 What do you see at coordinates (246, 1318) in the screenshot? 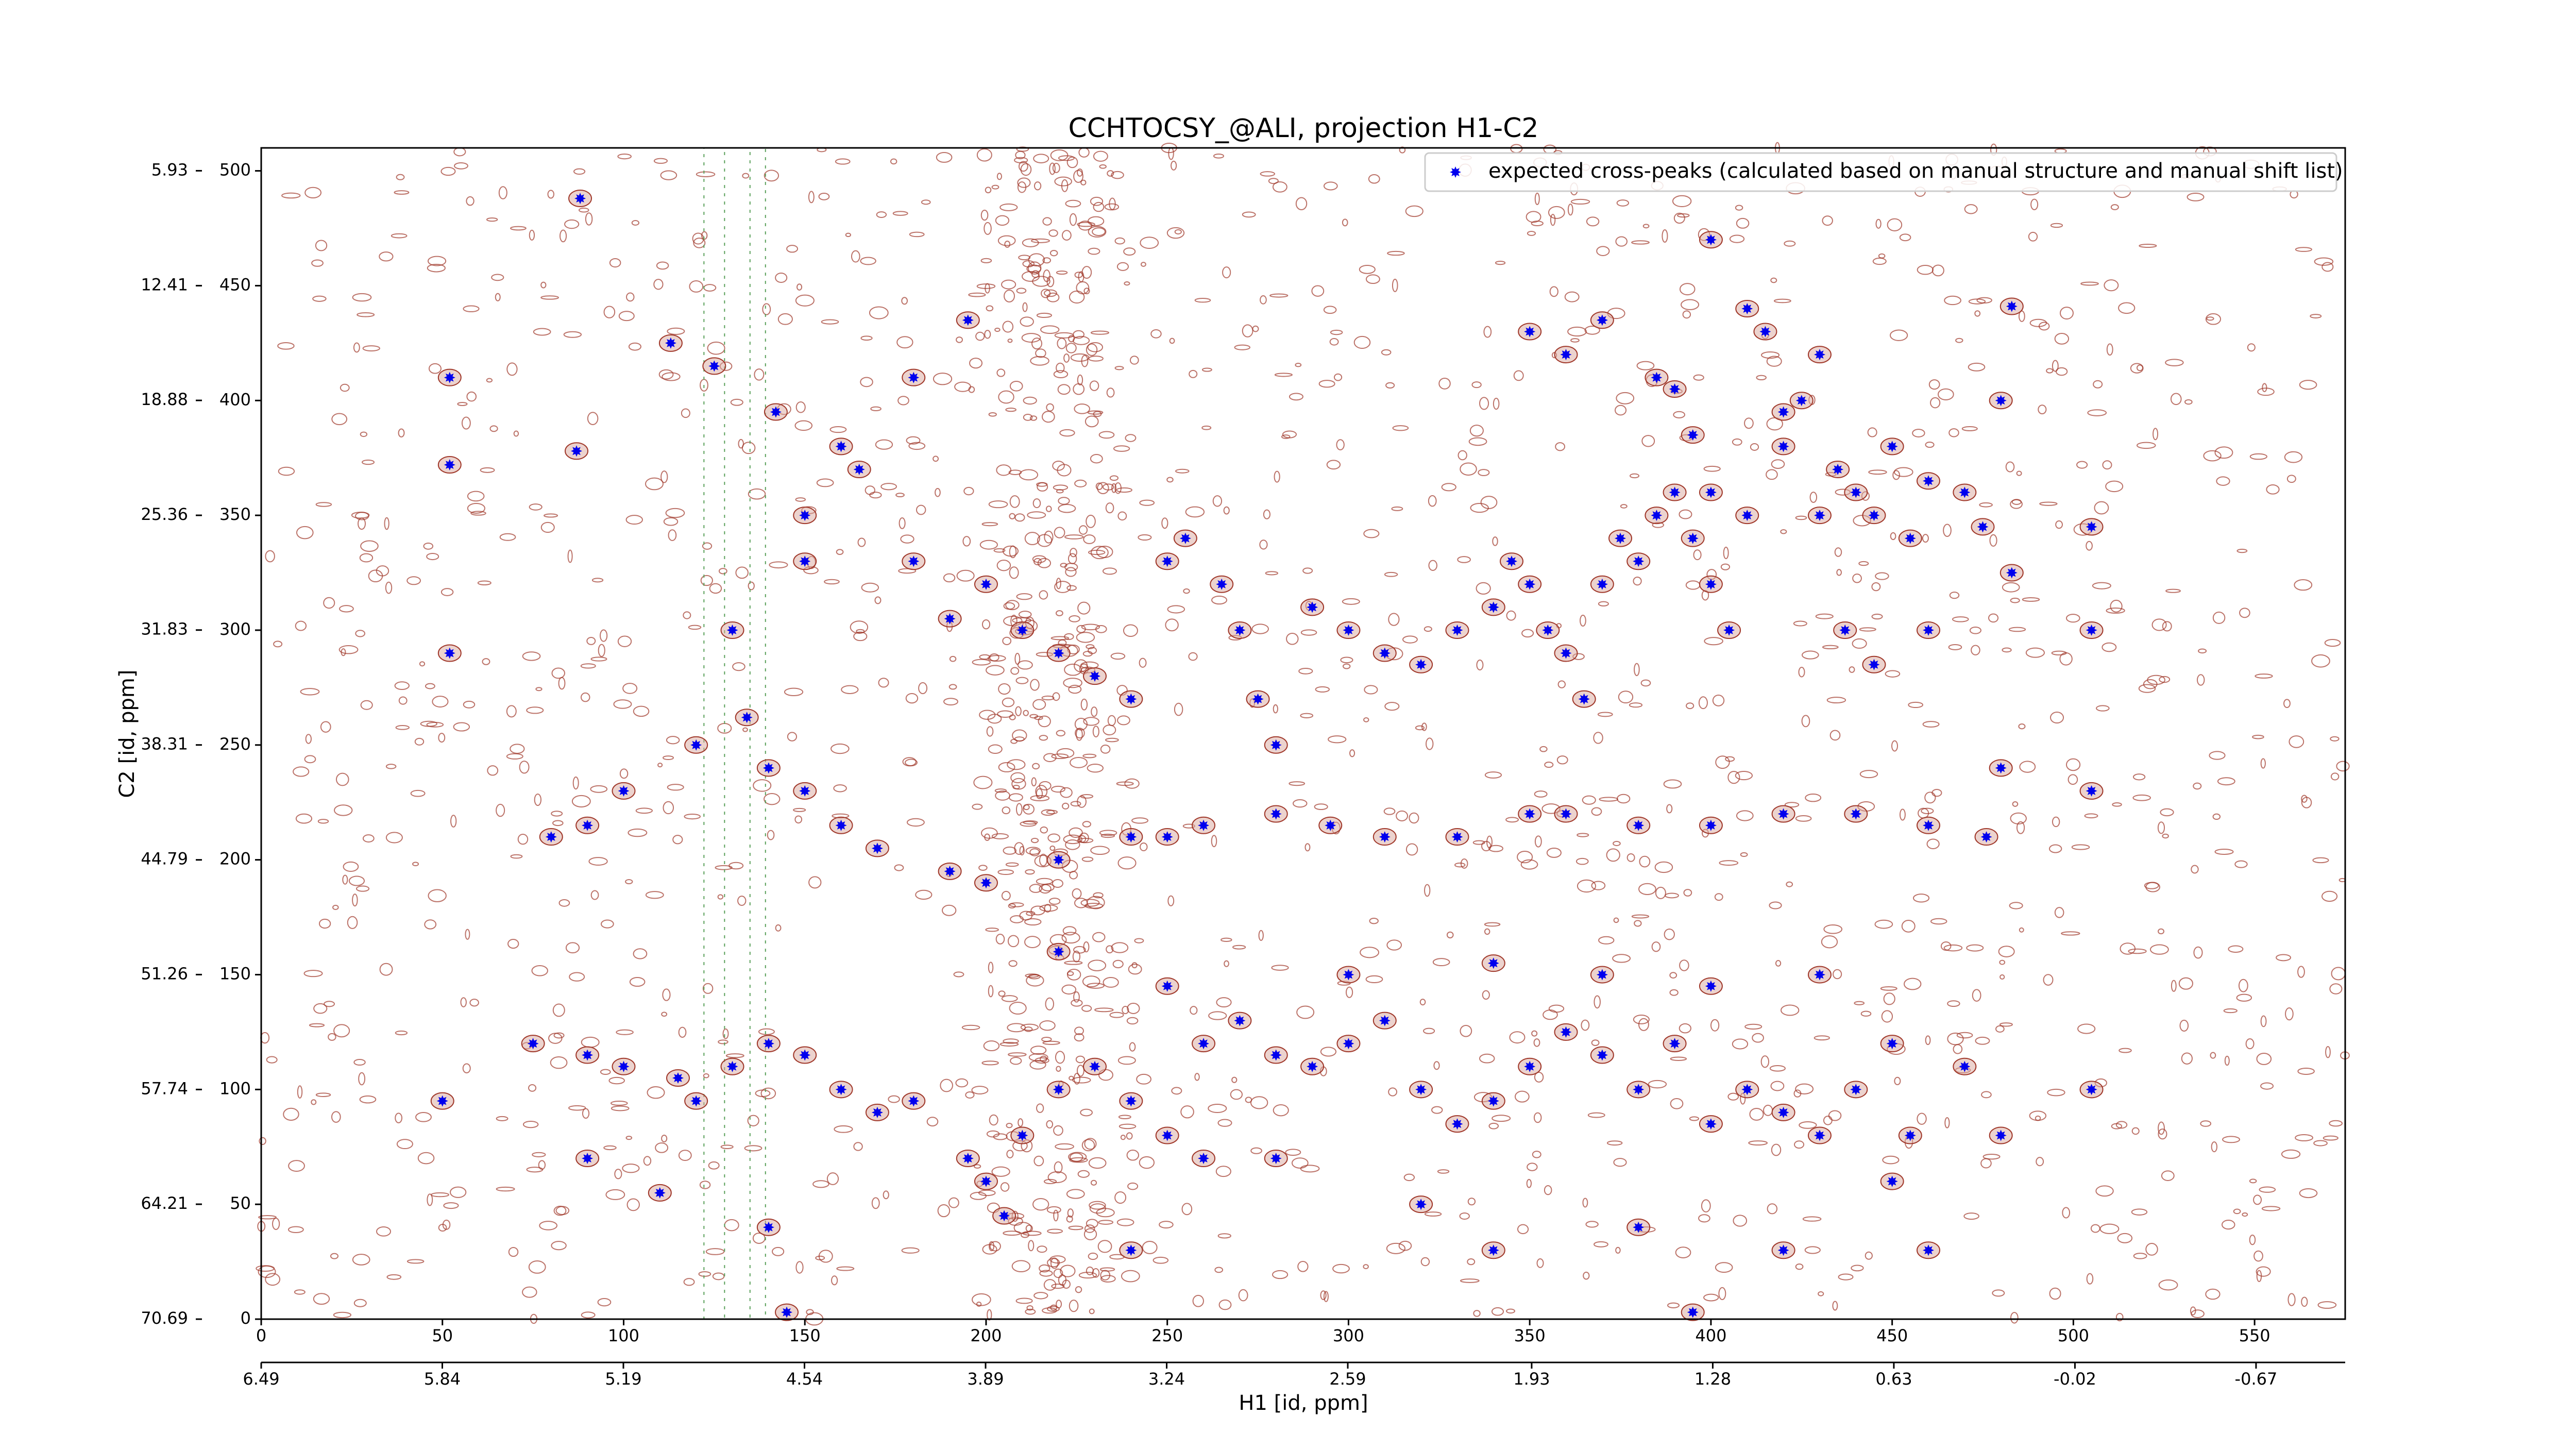
I see `y-tick-label: 0` at bounding box center [246, 1318].